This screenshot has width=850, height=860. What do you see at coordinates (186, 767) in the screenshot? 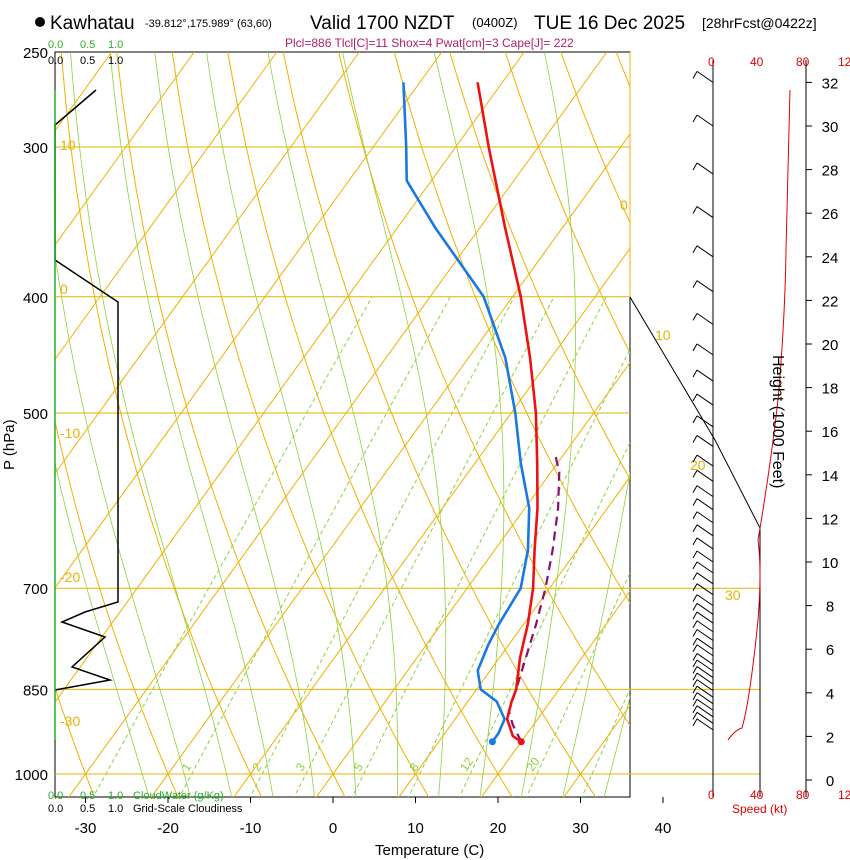
I see `mixing-ratio-label: 1` at bounding box center [186, 767].